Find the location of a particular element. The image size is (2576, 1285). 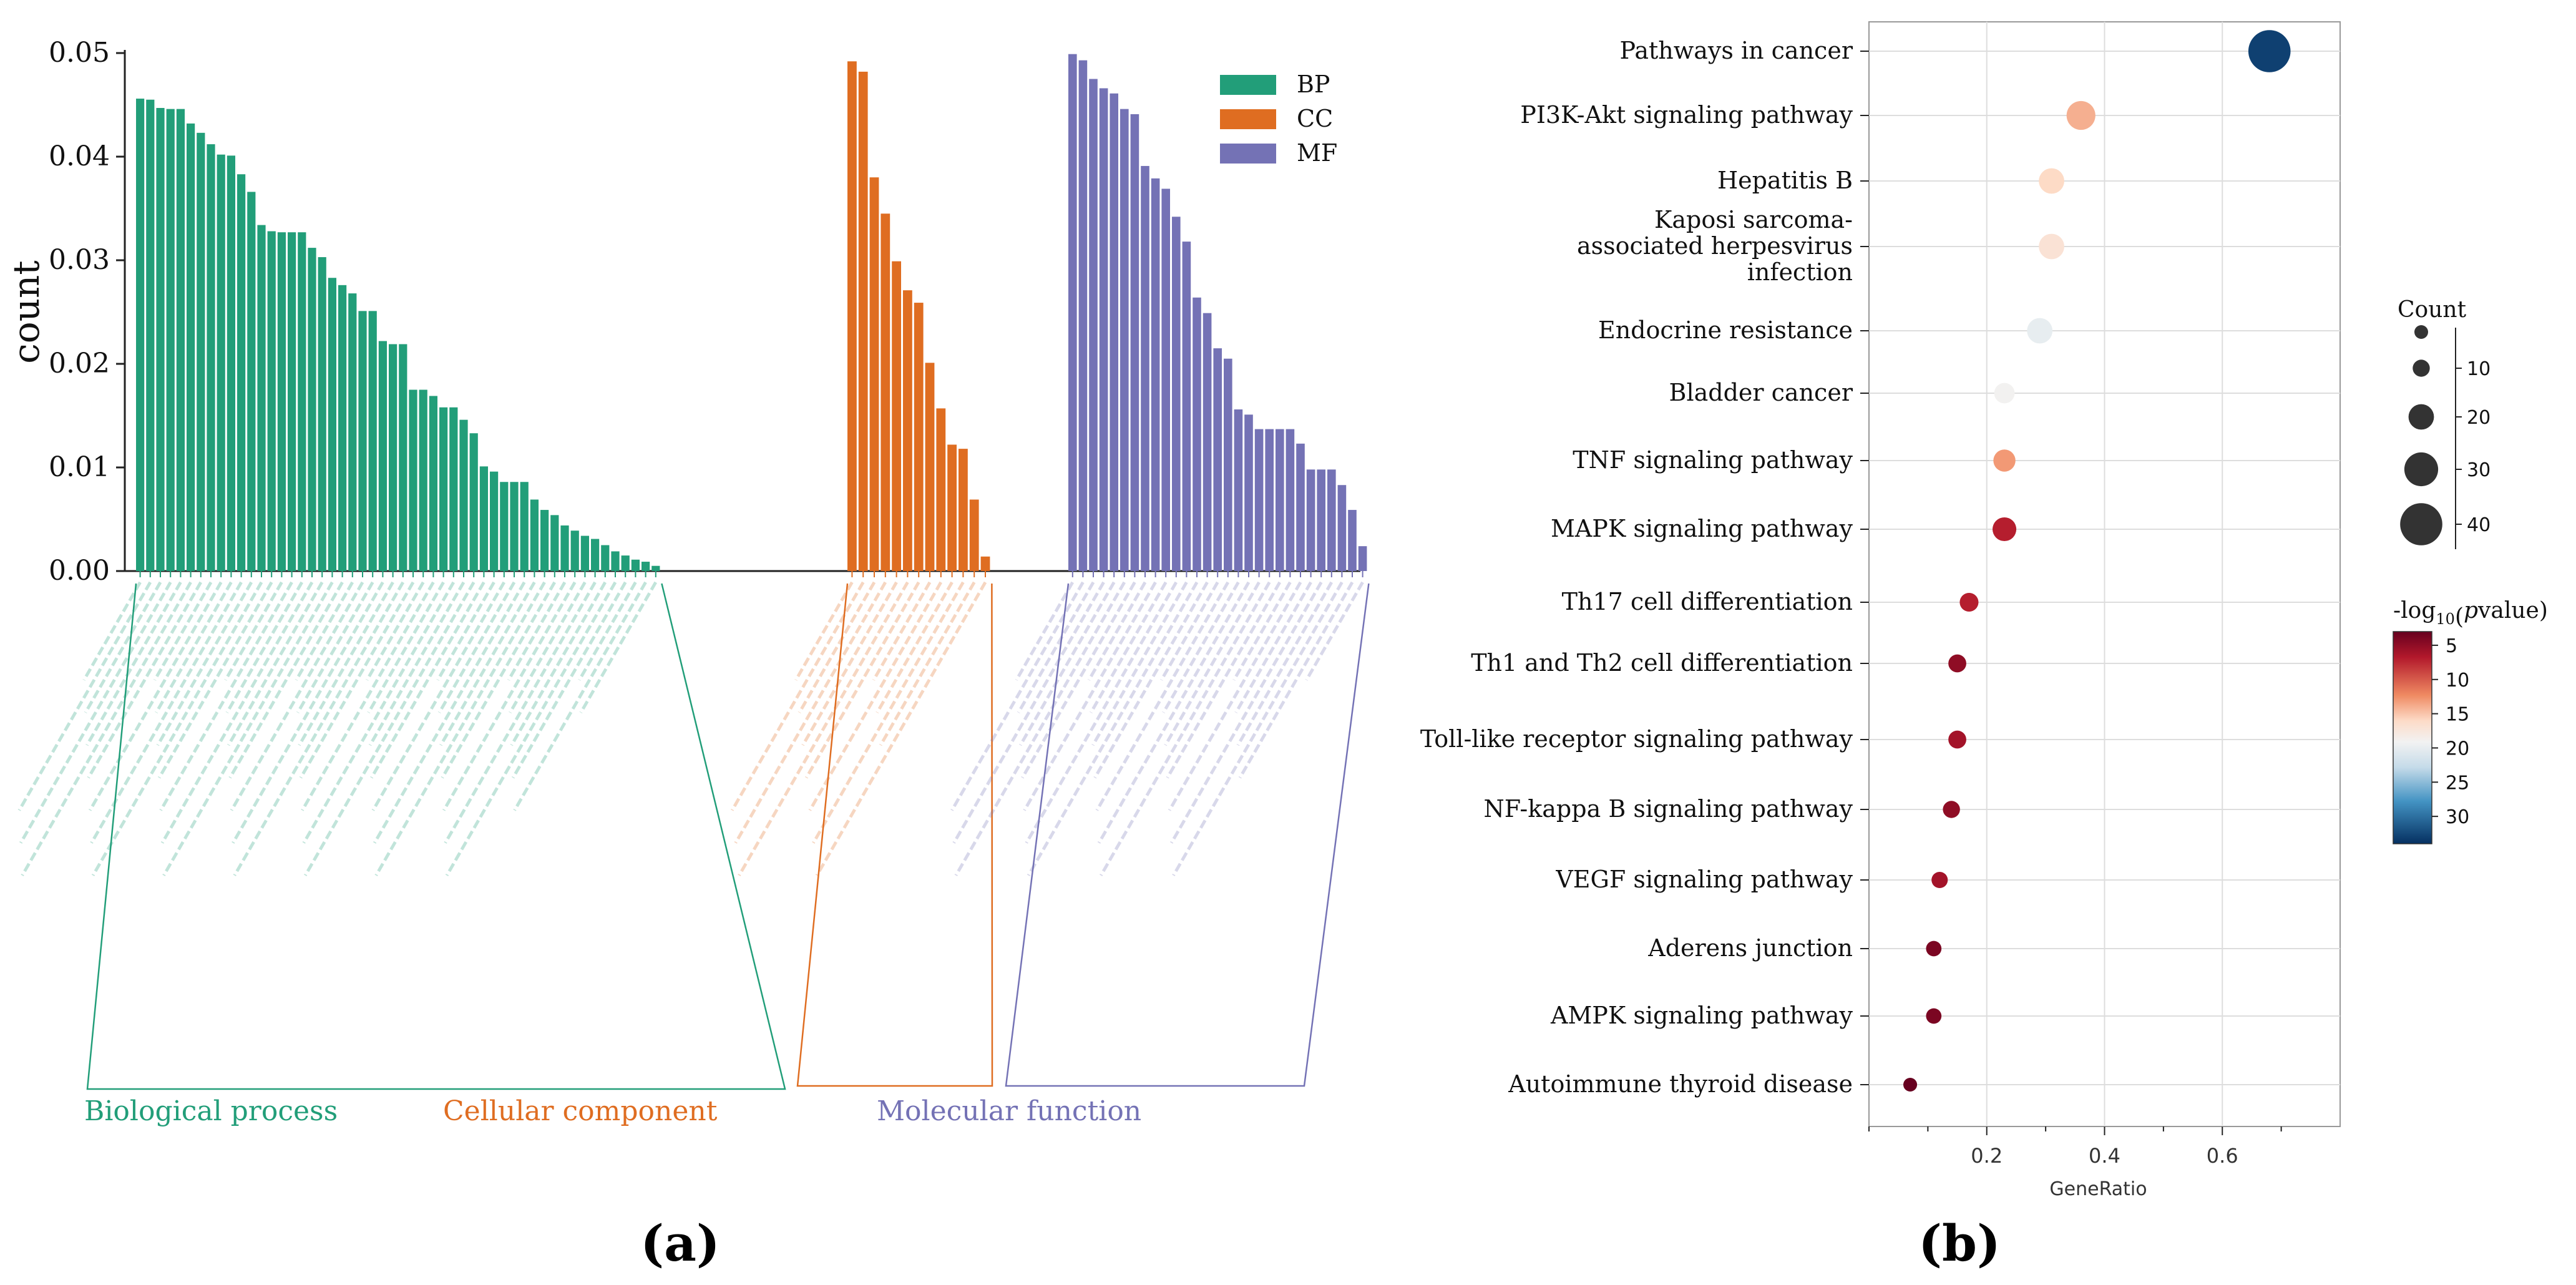

x-axis-title: GeneRatio is located at coordinates (2098, 1189).